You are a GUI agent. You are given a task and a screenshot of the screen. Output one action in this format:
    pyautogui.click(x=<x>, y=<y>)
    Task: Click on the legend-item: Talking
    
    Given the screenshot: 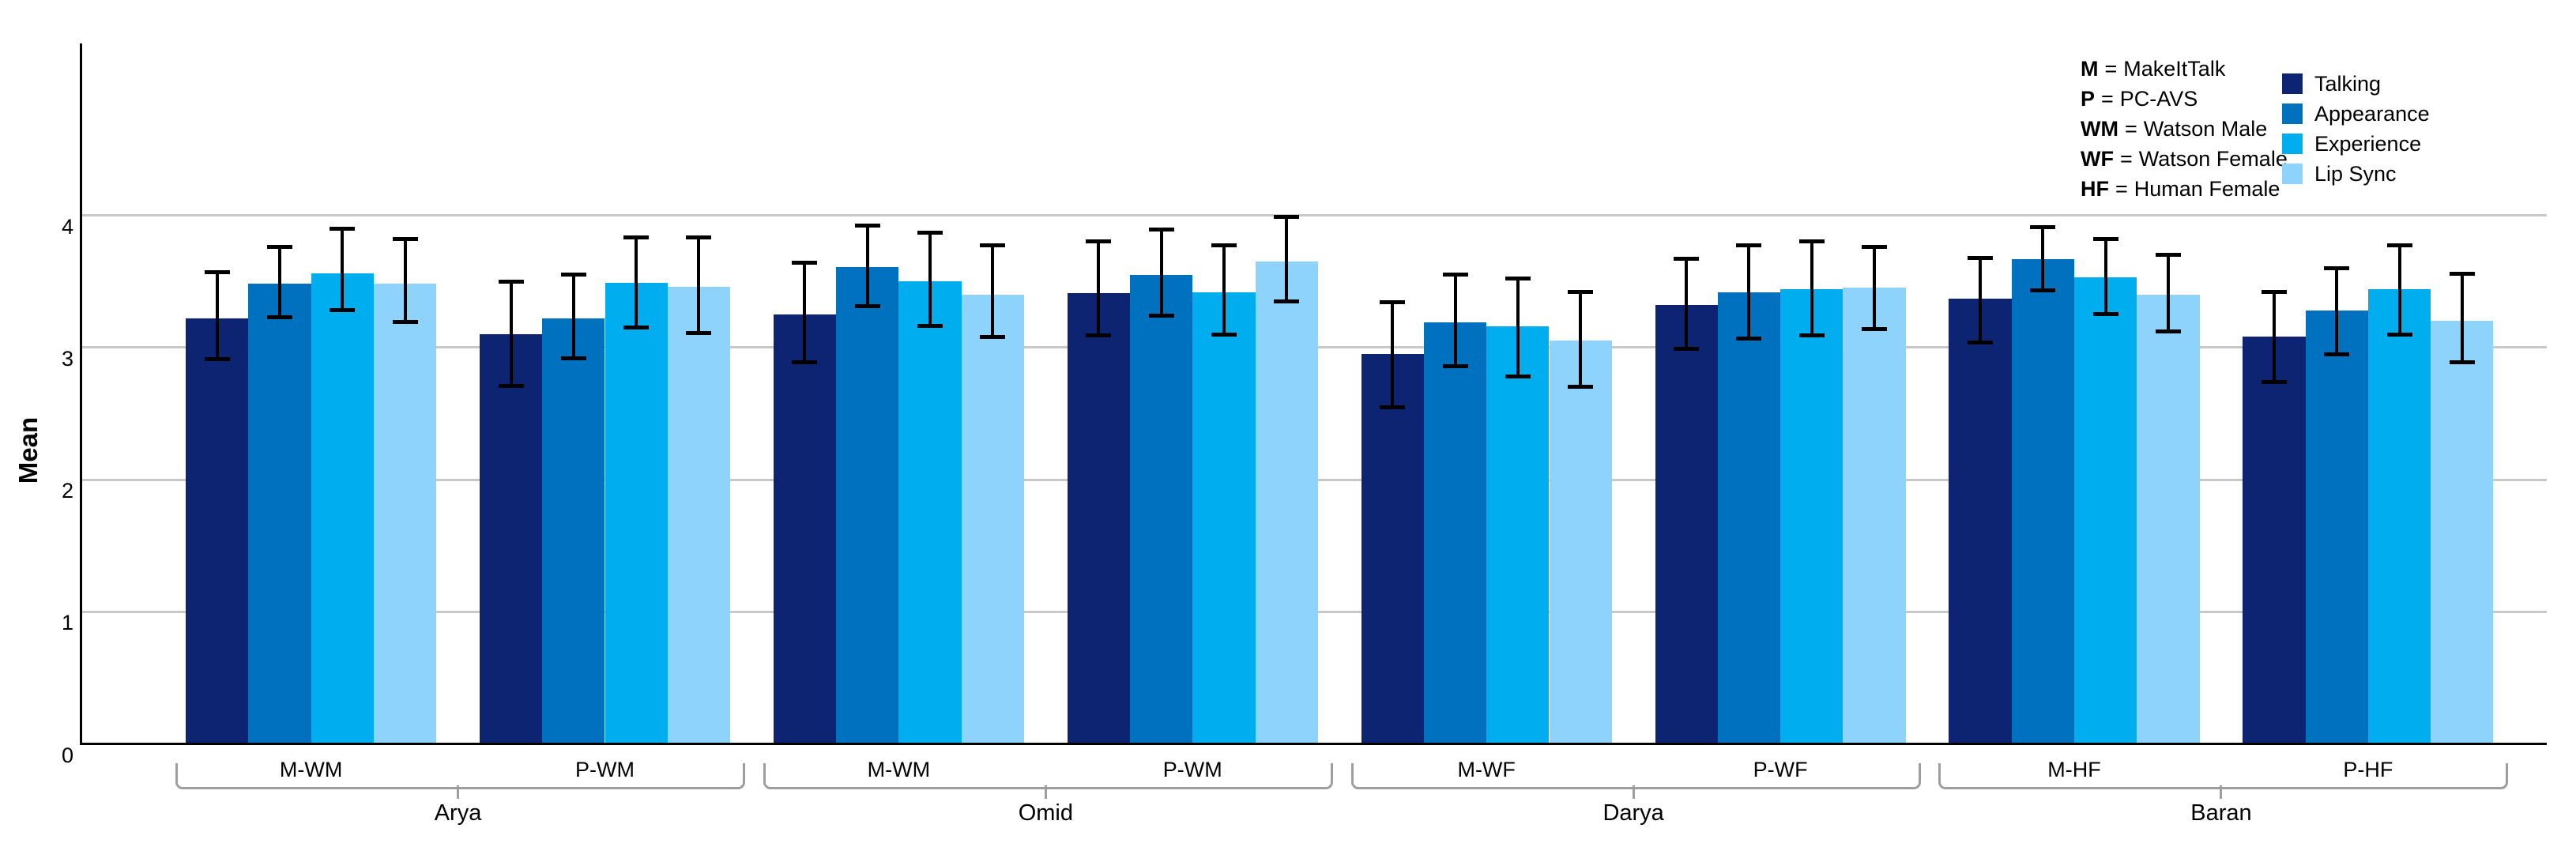 What is the action you would take?
    pyautogui.click(x=2356, y=83)
    